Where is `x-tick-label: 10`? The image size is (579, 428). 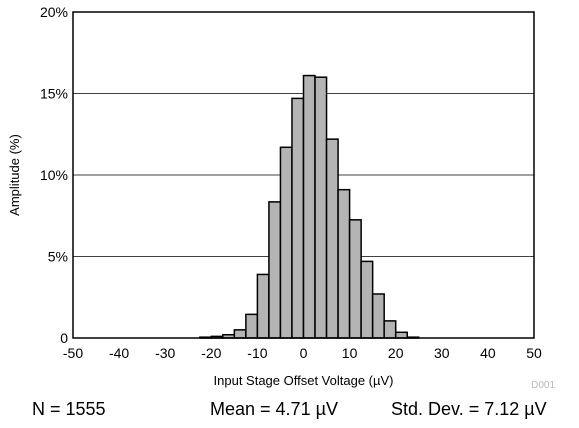 x-tick-label: 10 is located at coordinates (350, 353).